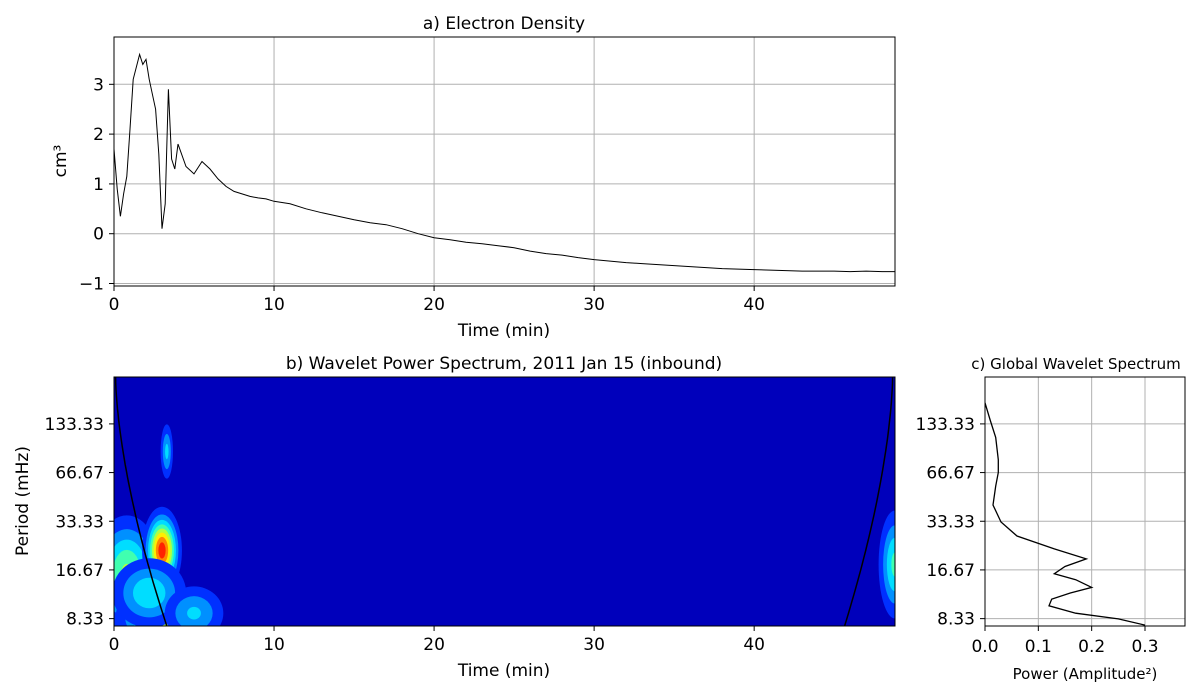 Image resolution: width=1200 pixels, height=700 pixels. Describe the element at coordinates (91, 285) in the screenshot. I see `panel-a-ytick-label-0: −1` at that location.